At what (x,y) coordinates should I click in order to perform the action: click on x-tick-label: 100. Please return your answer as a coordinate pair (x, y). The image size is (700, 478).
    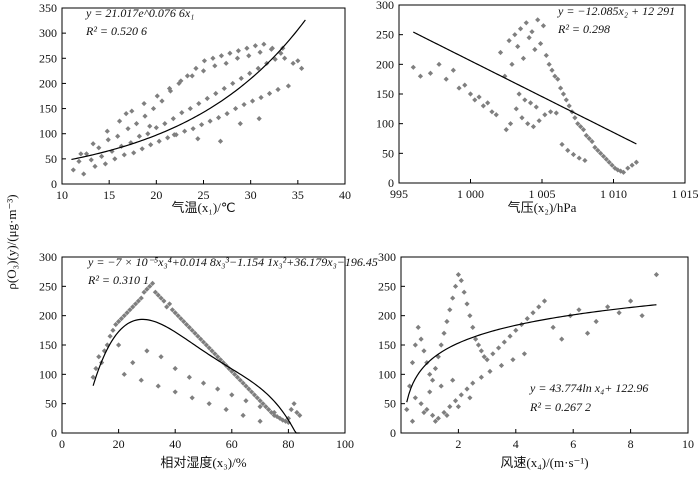
    Looking at the image, I should click on (345, 444).